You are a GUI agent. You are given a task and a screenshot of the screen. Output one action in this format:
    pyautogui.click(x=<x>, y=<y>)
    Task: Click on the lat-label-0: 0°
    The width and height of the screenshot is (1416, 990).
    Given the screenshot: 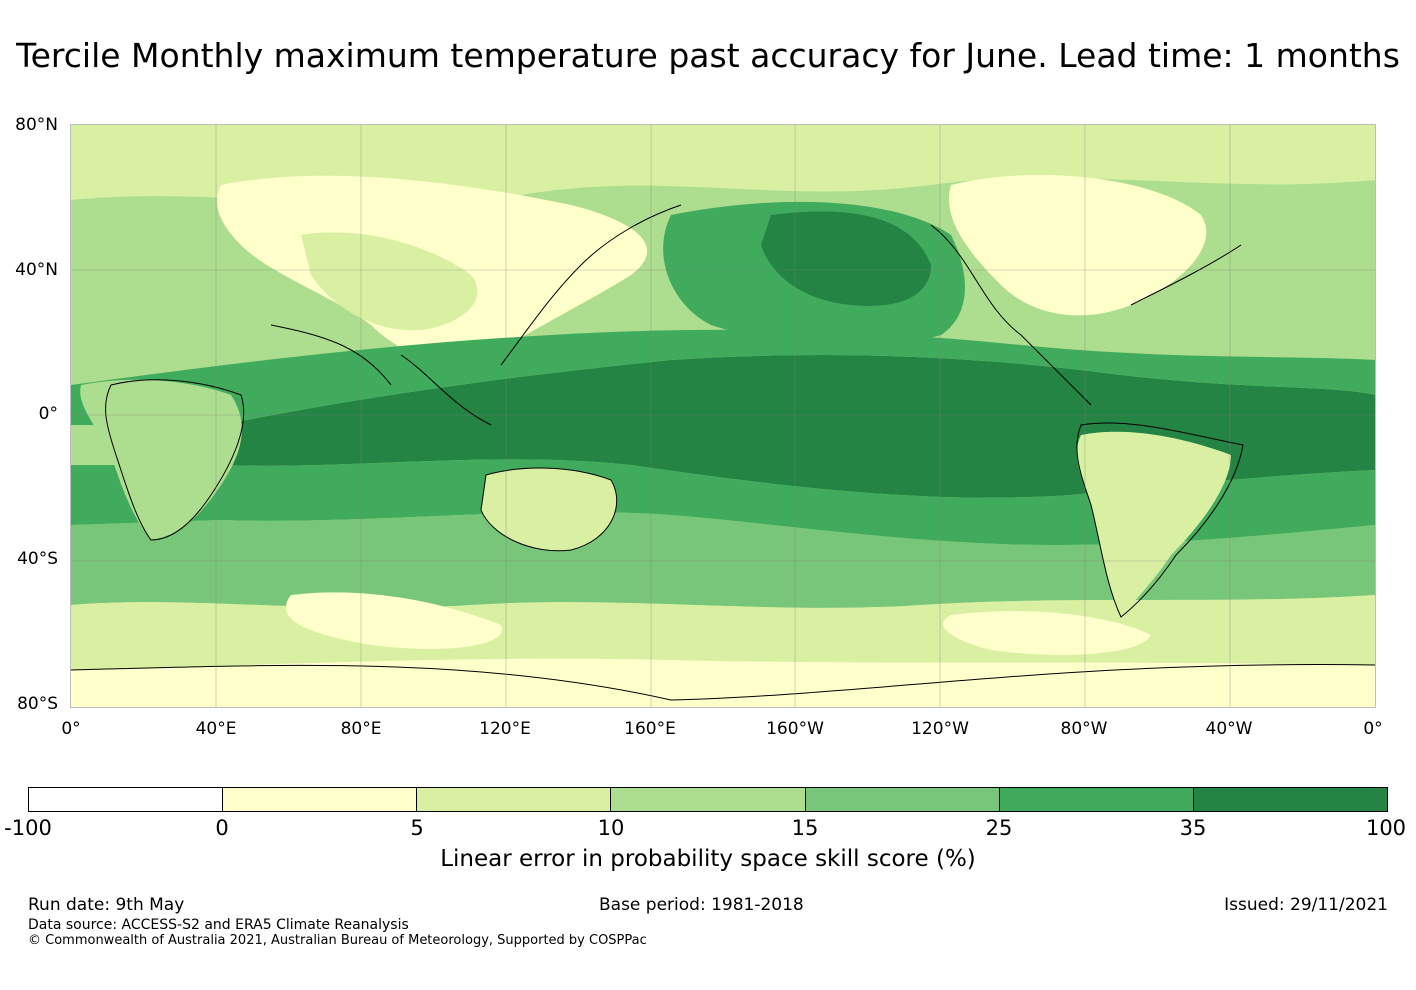 What is the action you would take?
    pyautogui.click(x=48, y=414)
    